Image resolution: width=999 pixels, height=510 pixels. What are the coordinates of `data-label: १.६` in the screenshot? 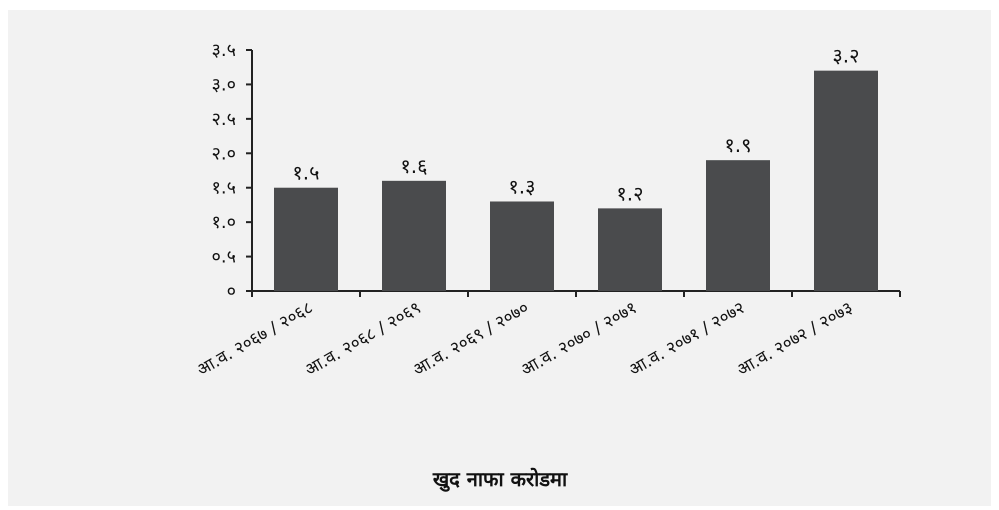 It's located at (413, 166).